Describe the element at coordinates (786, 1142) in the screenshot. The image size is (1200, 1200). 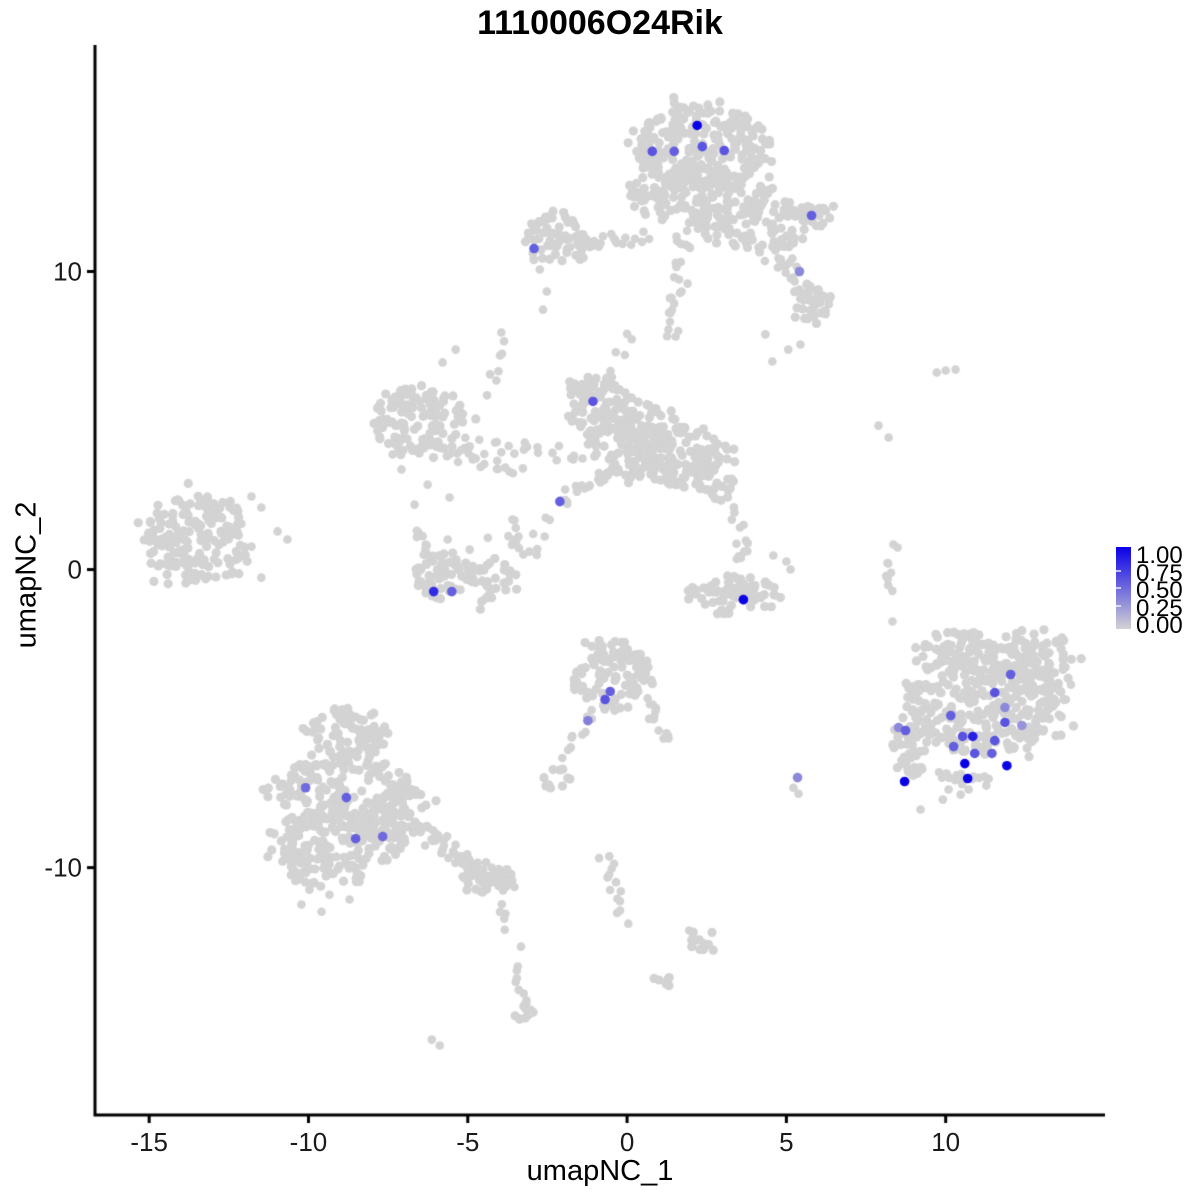
I see `x-tick-label: 5` at that location.